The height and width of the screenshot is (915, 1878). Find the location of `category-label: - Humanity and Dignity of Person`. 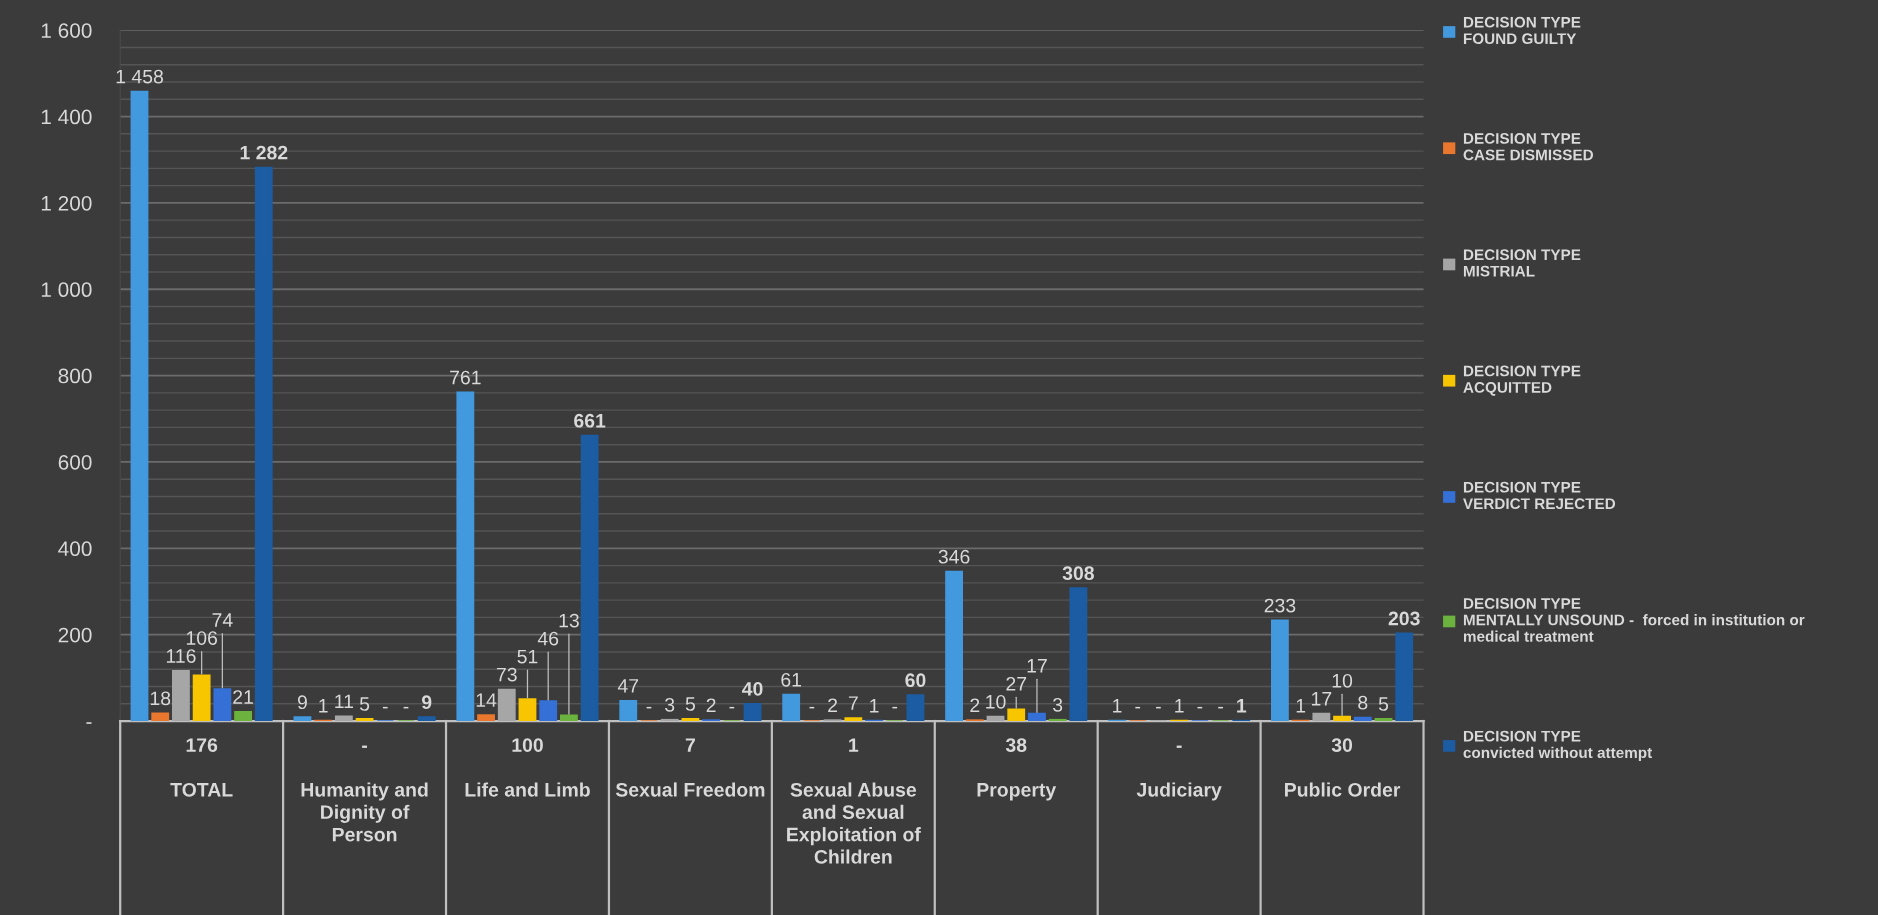

category-label: - Humanity and Dignity of Person is located at coordinates (364, 793).